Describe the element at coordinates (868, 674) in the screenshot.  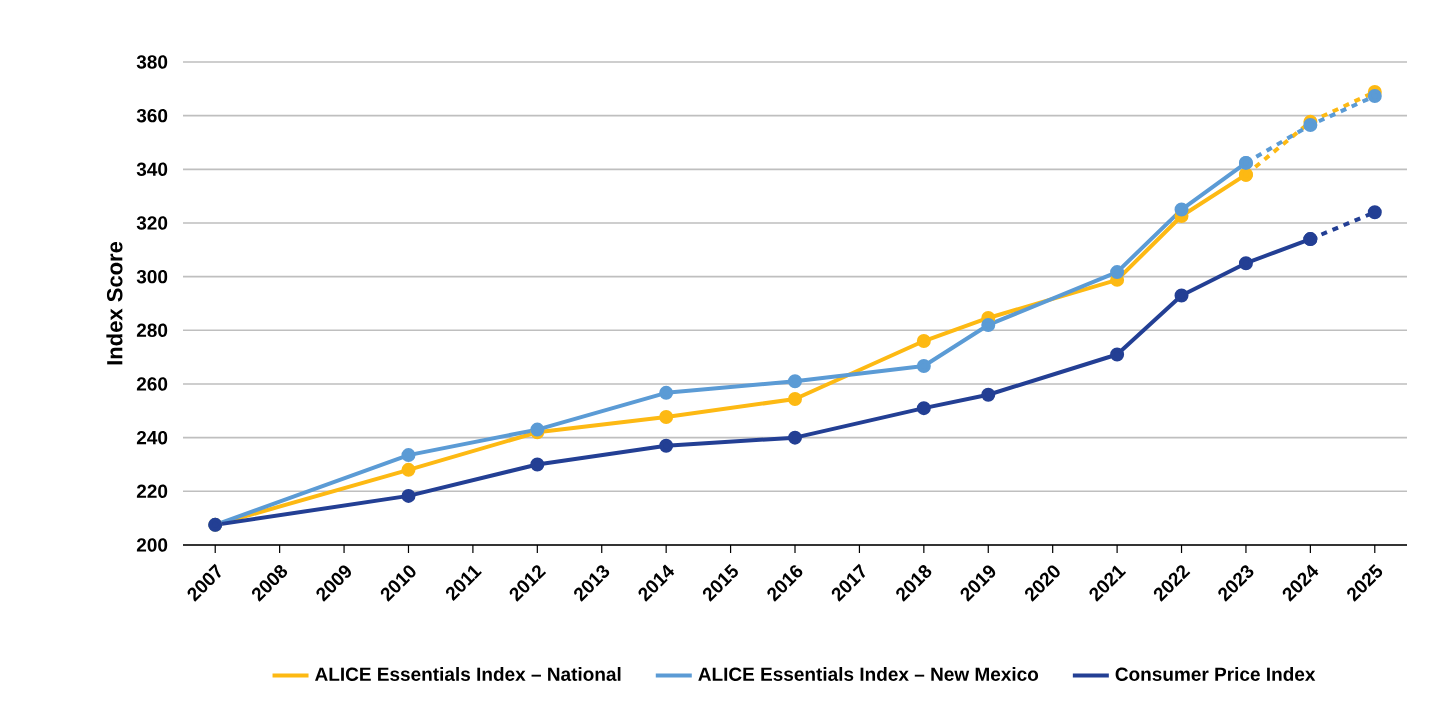
I see `legend-label: ALICE Essentials Index – New Mexico` at that location.